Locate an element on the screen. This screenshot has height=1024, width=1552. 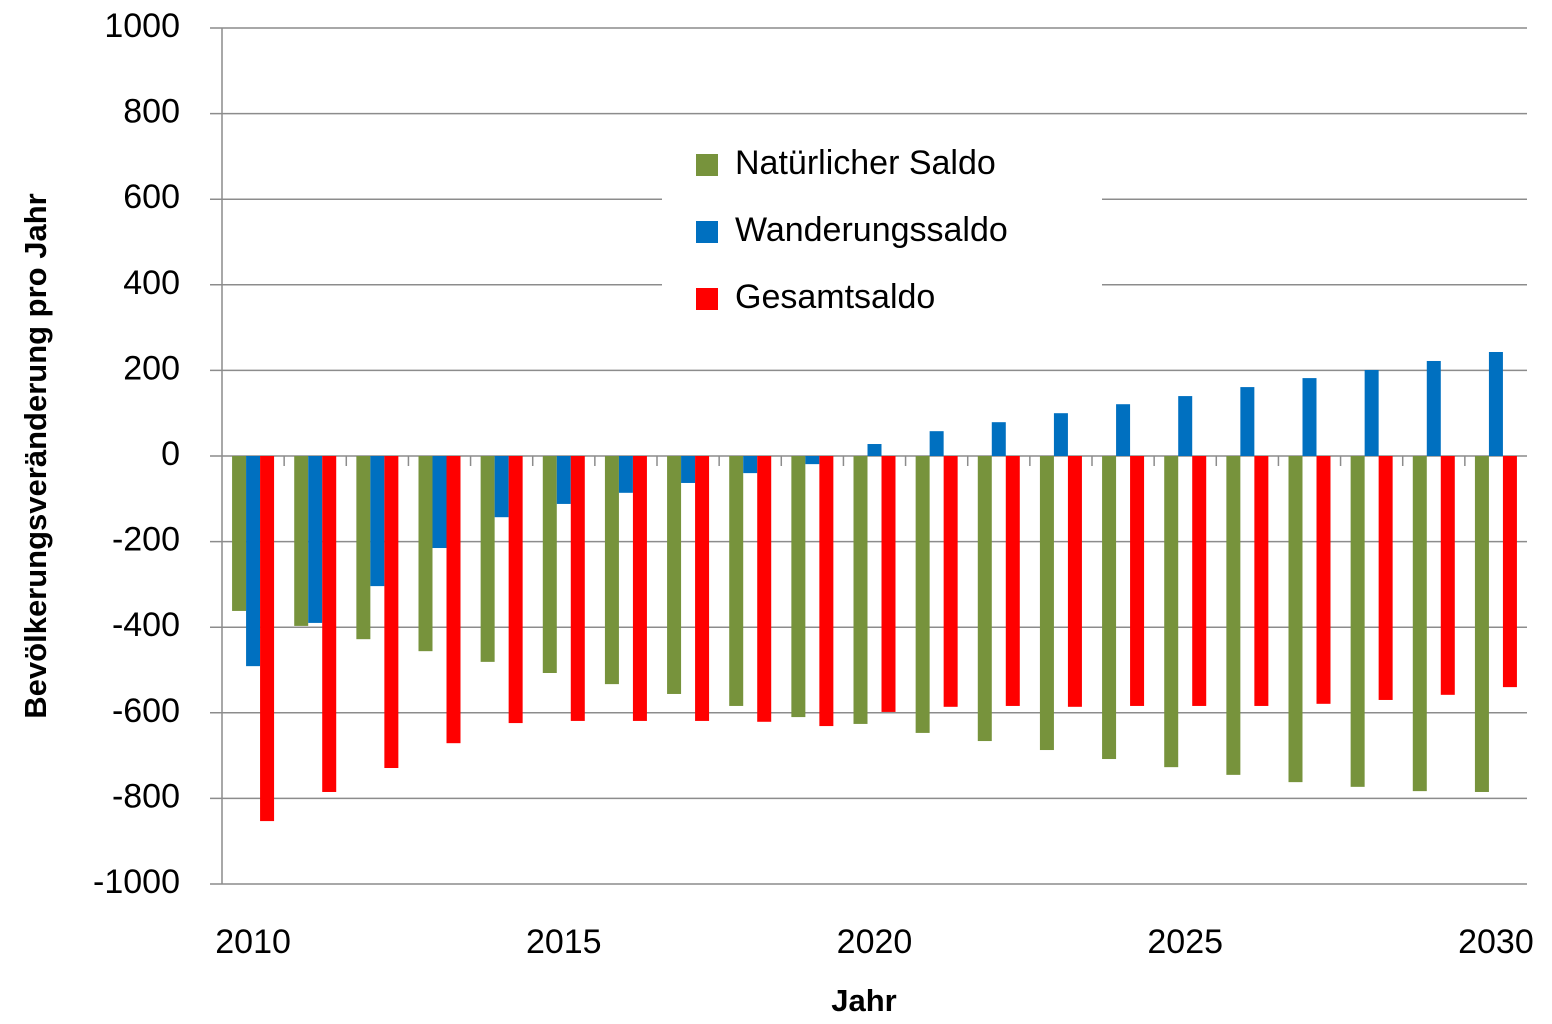
y-tick-label: 0 is located at coordinates (170, 454).